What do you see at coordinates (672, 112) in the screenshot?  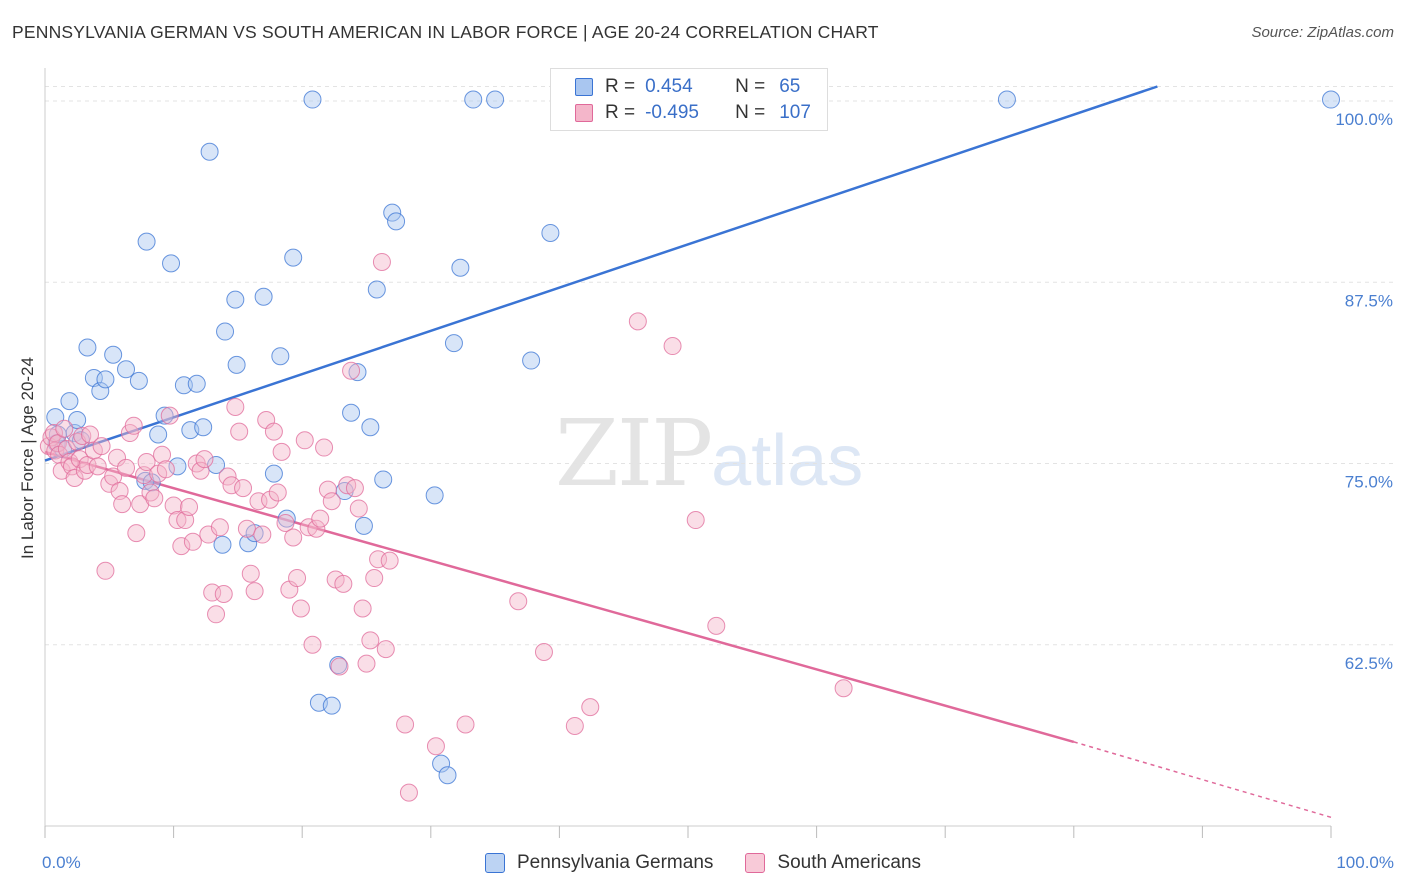 I see `legend-r-value: -0.495` at bounding box center [672, 112].